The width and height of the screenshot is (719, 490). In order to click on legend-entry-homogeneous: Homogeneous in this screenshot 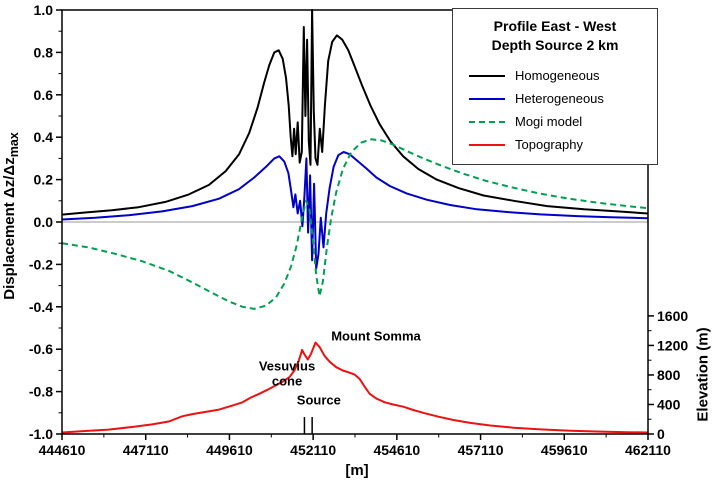, I will do `click(555, 75)`.